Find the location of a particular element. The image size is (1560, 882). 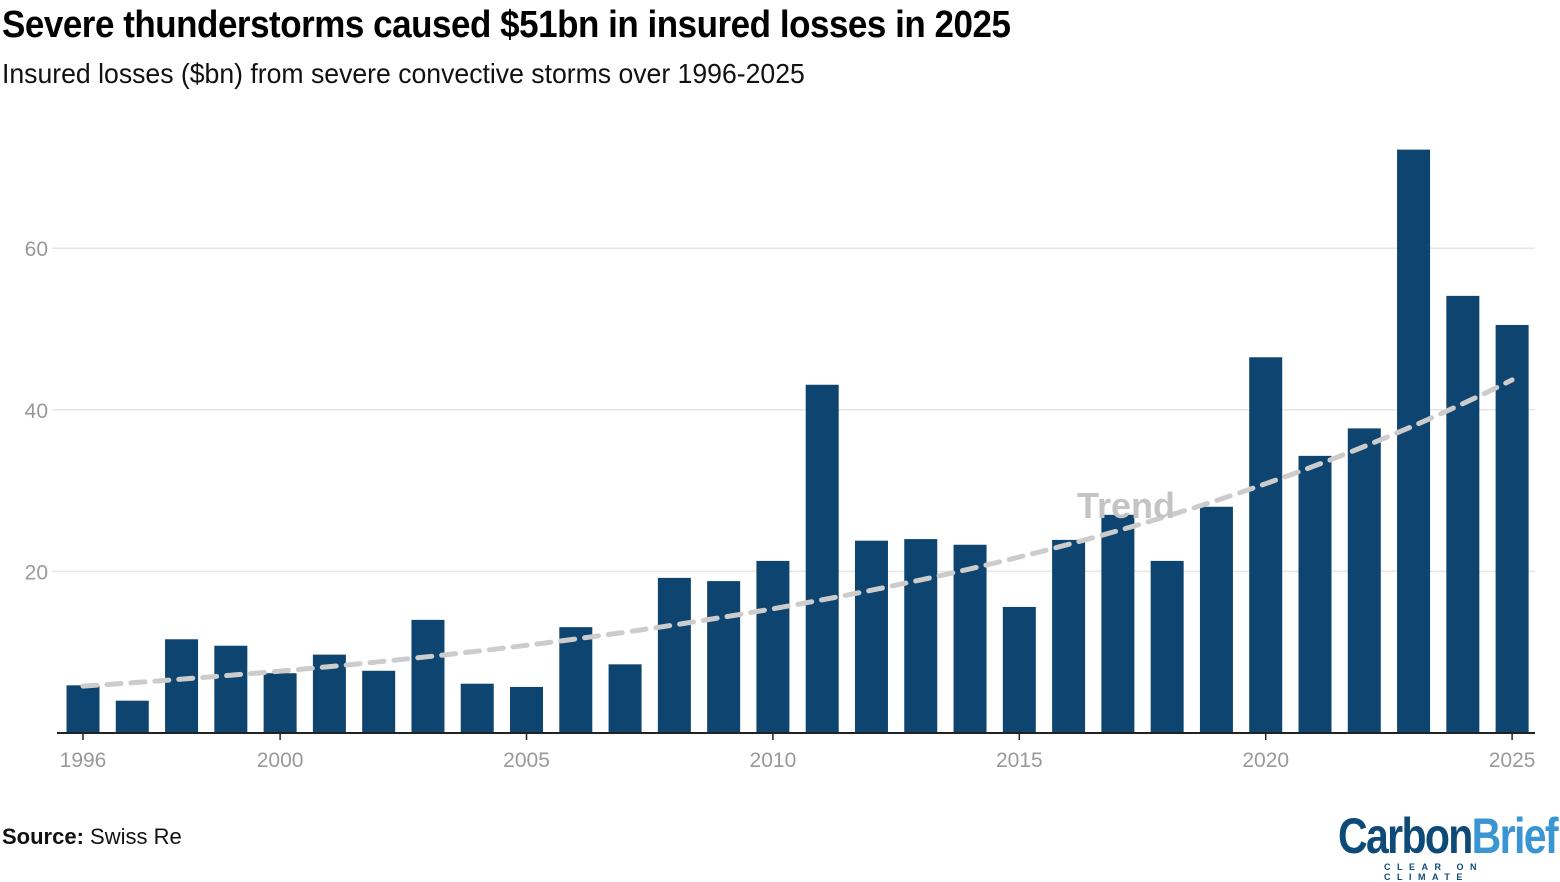

bar-2013 is located at coordinates (921, 636).